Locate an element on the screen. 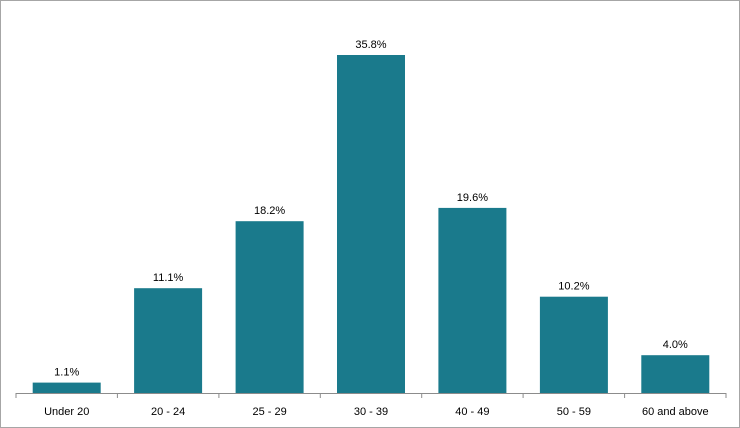  data-label-5: 10.2% is located at coordinates (573, 287).